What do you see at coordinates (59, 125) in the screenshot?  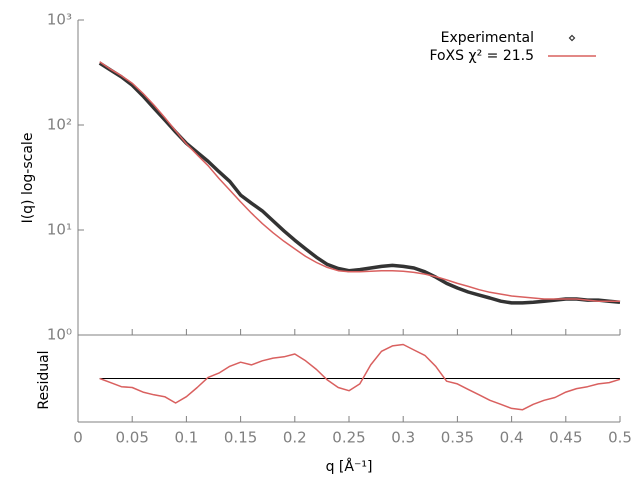 I see `y-tick-label: 10²` at bounding box center [59, 125].